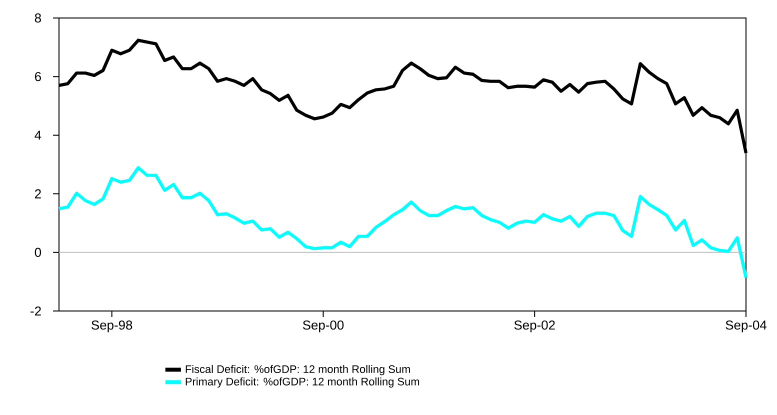 This screenshot has width=777, height=415. I want to click on legend-label: Primary Deficit: %ofGDP: 12 month Rolling Sum, so click(303, 382).